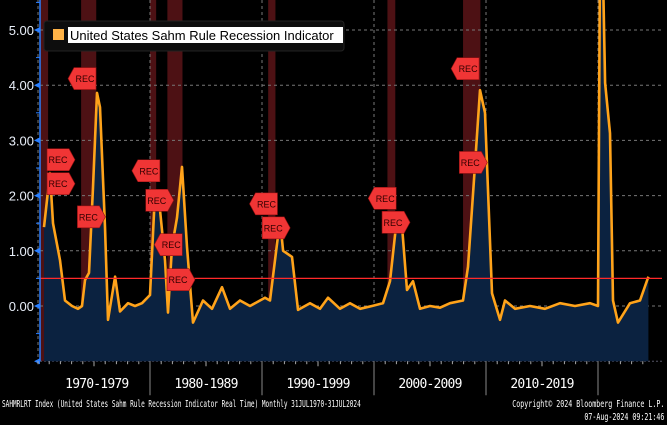 The width and height of the screenshot is (667, 425). I want to click on legend-swatch, so click(58, 34).